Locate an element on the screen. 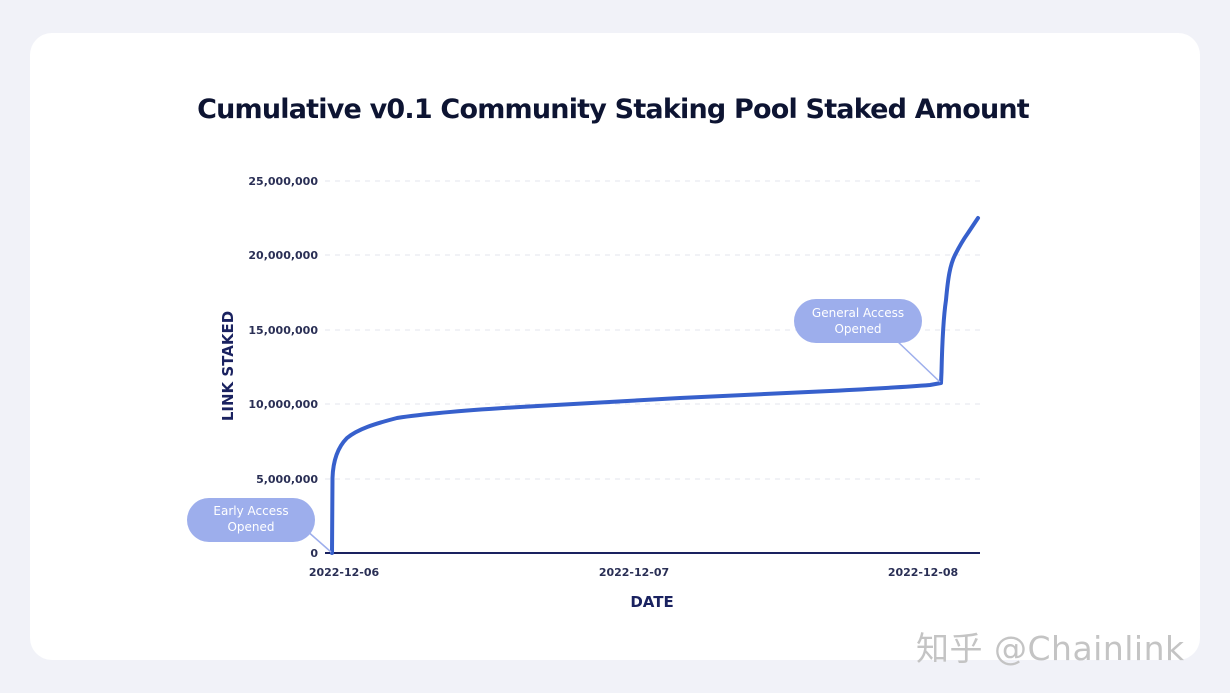 This screenshot has height=693, width=1230. y-tick-5m: 5,000,000 is located at coordinates (287, 479).